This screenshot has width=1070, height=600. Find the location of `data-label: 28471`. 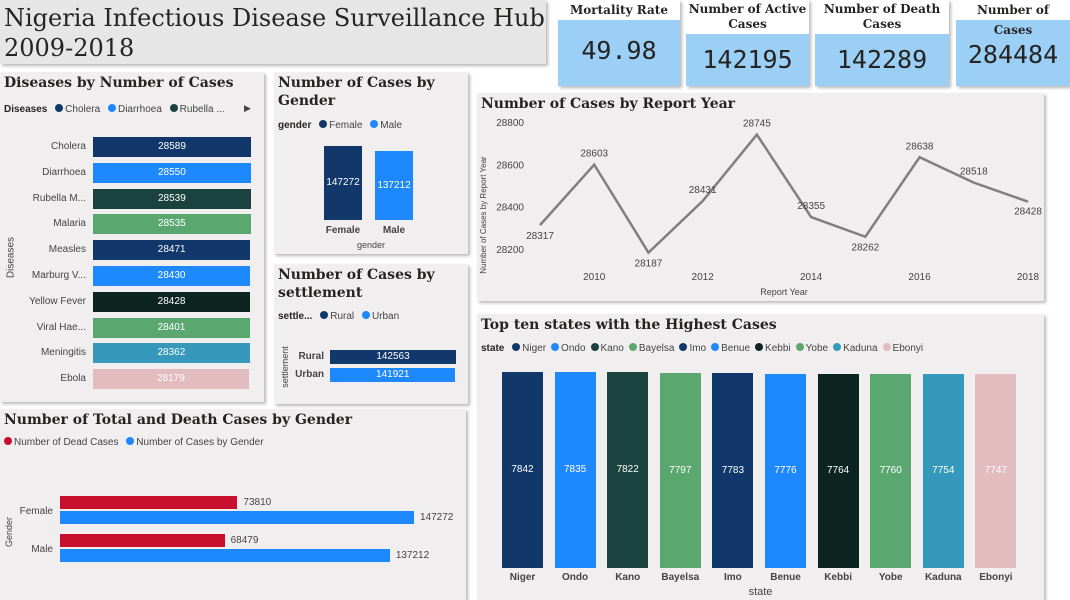

data-label: 28471 is located at coordinates (171, 250).